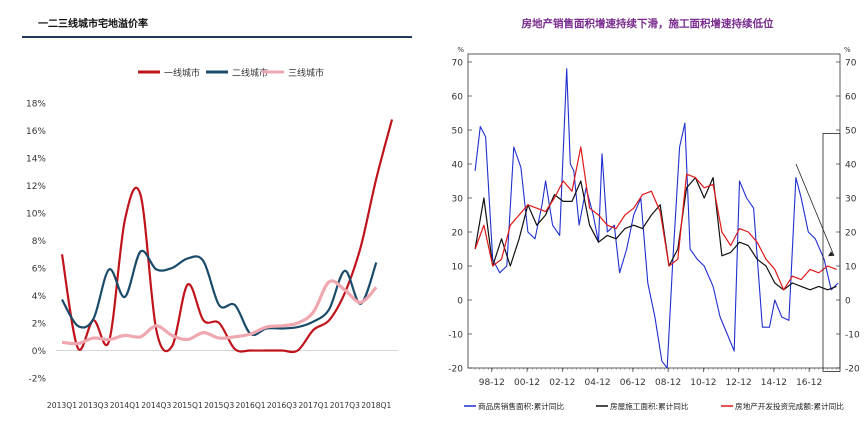 This screenshot has height=431, width=865. Describe the element at coordinates (39, 352) in the screenshot. I see `left-y-tick-label: 0%` at that location.